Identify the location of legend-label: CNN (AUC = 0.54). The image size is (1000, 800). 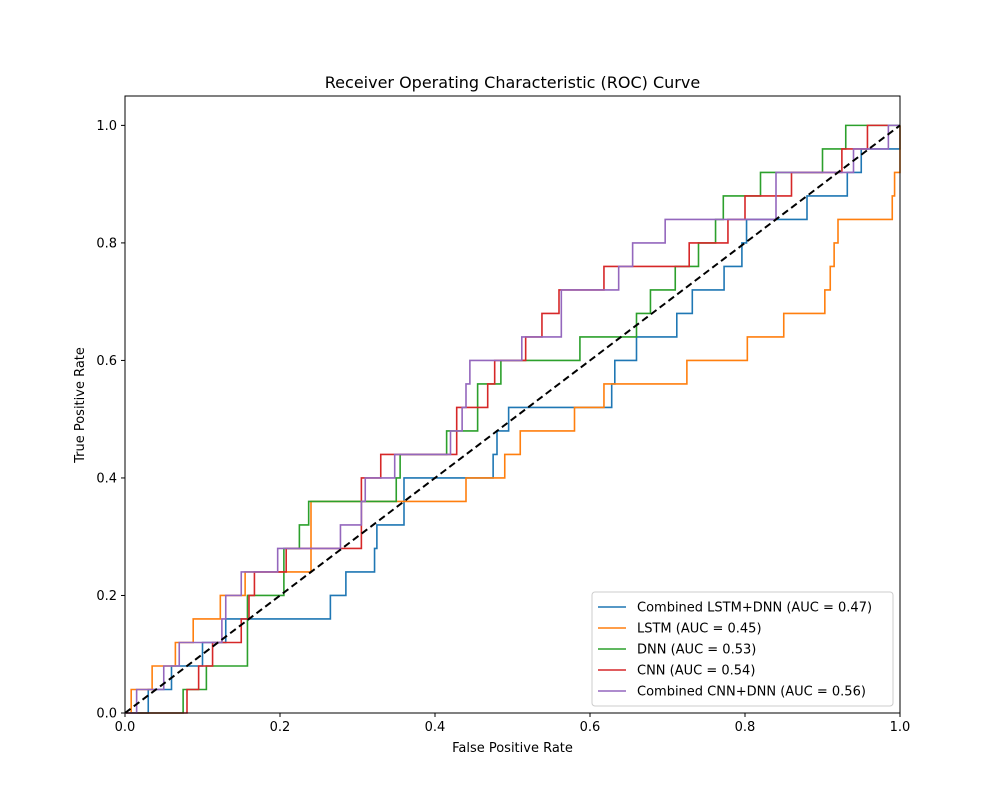
(696, 671).